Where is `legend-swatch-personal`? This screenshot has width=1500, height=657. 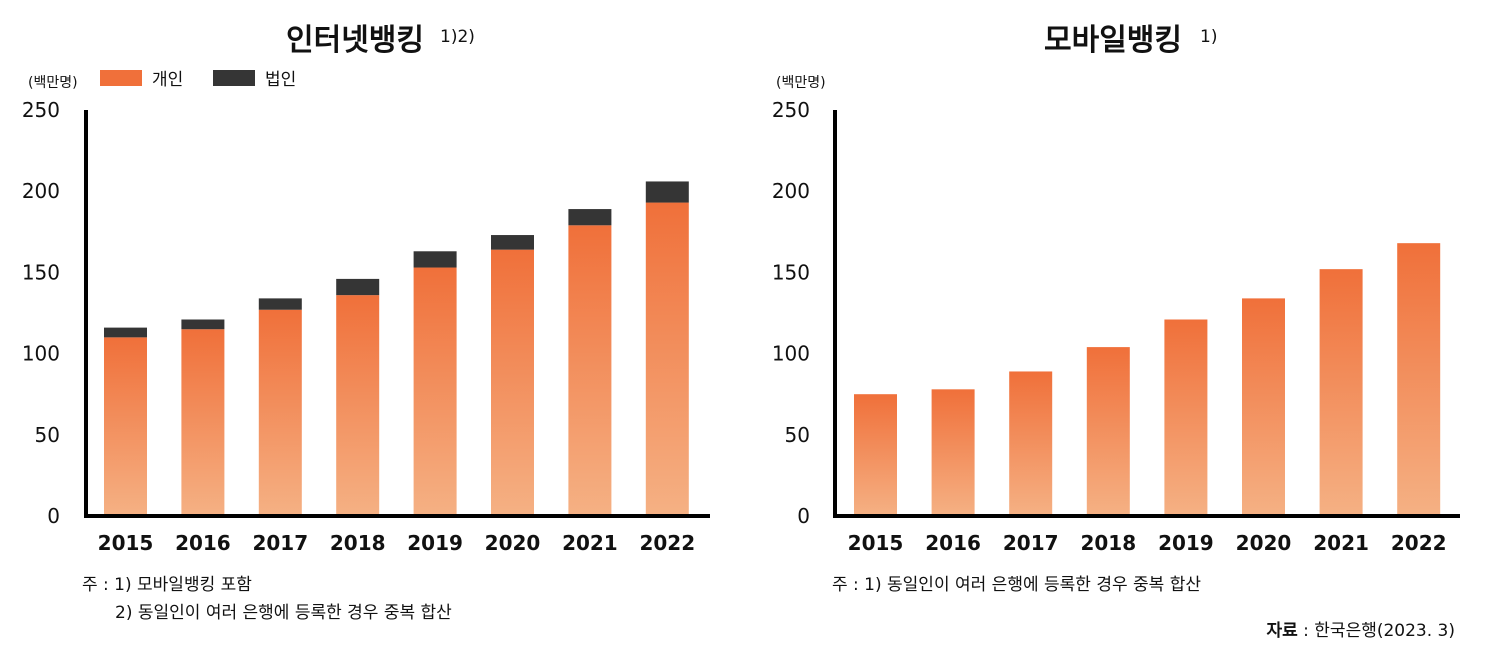 legend-swatch-personal is located at coordinates (121, 78).